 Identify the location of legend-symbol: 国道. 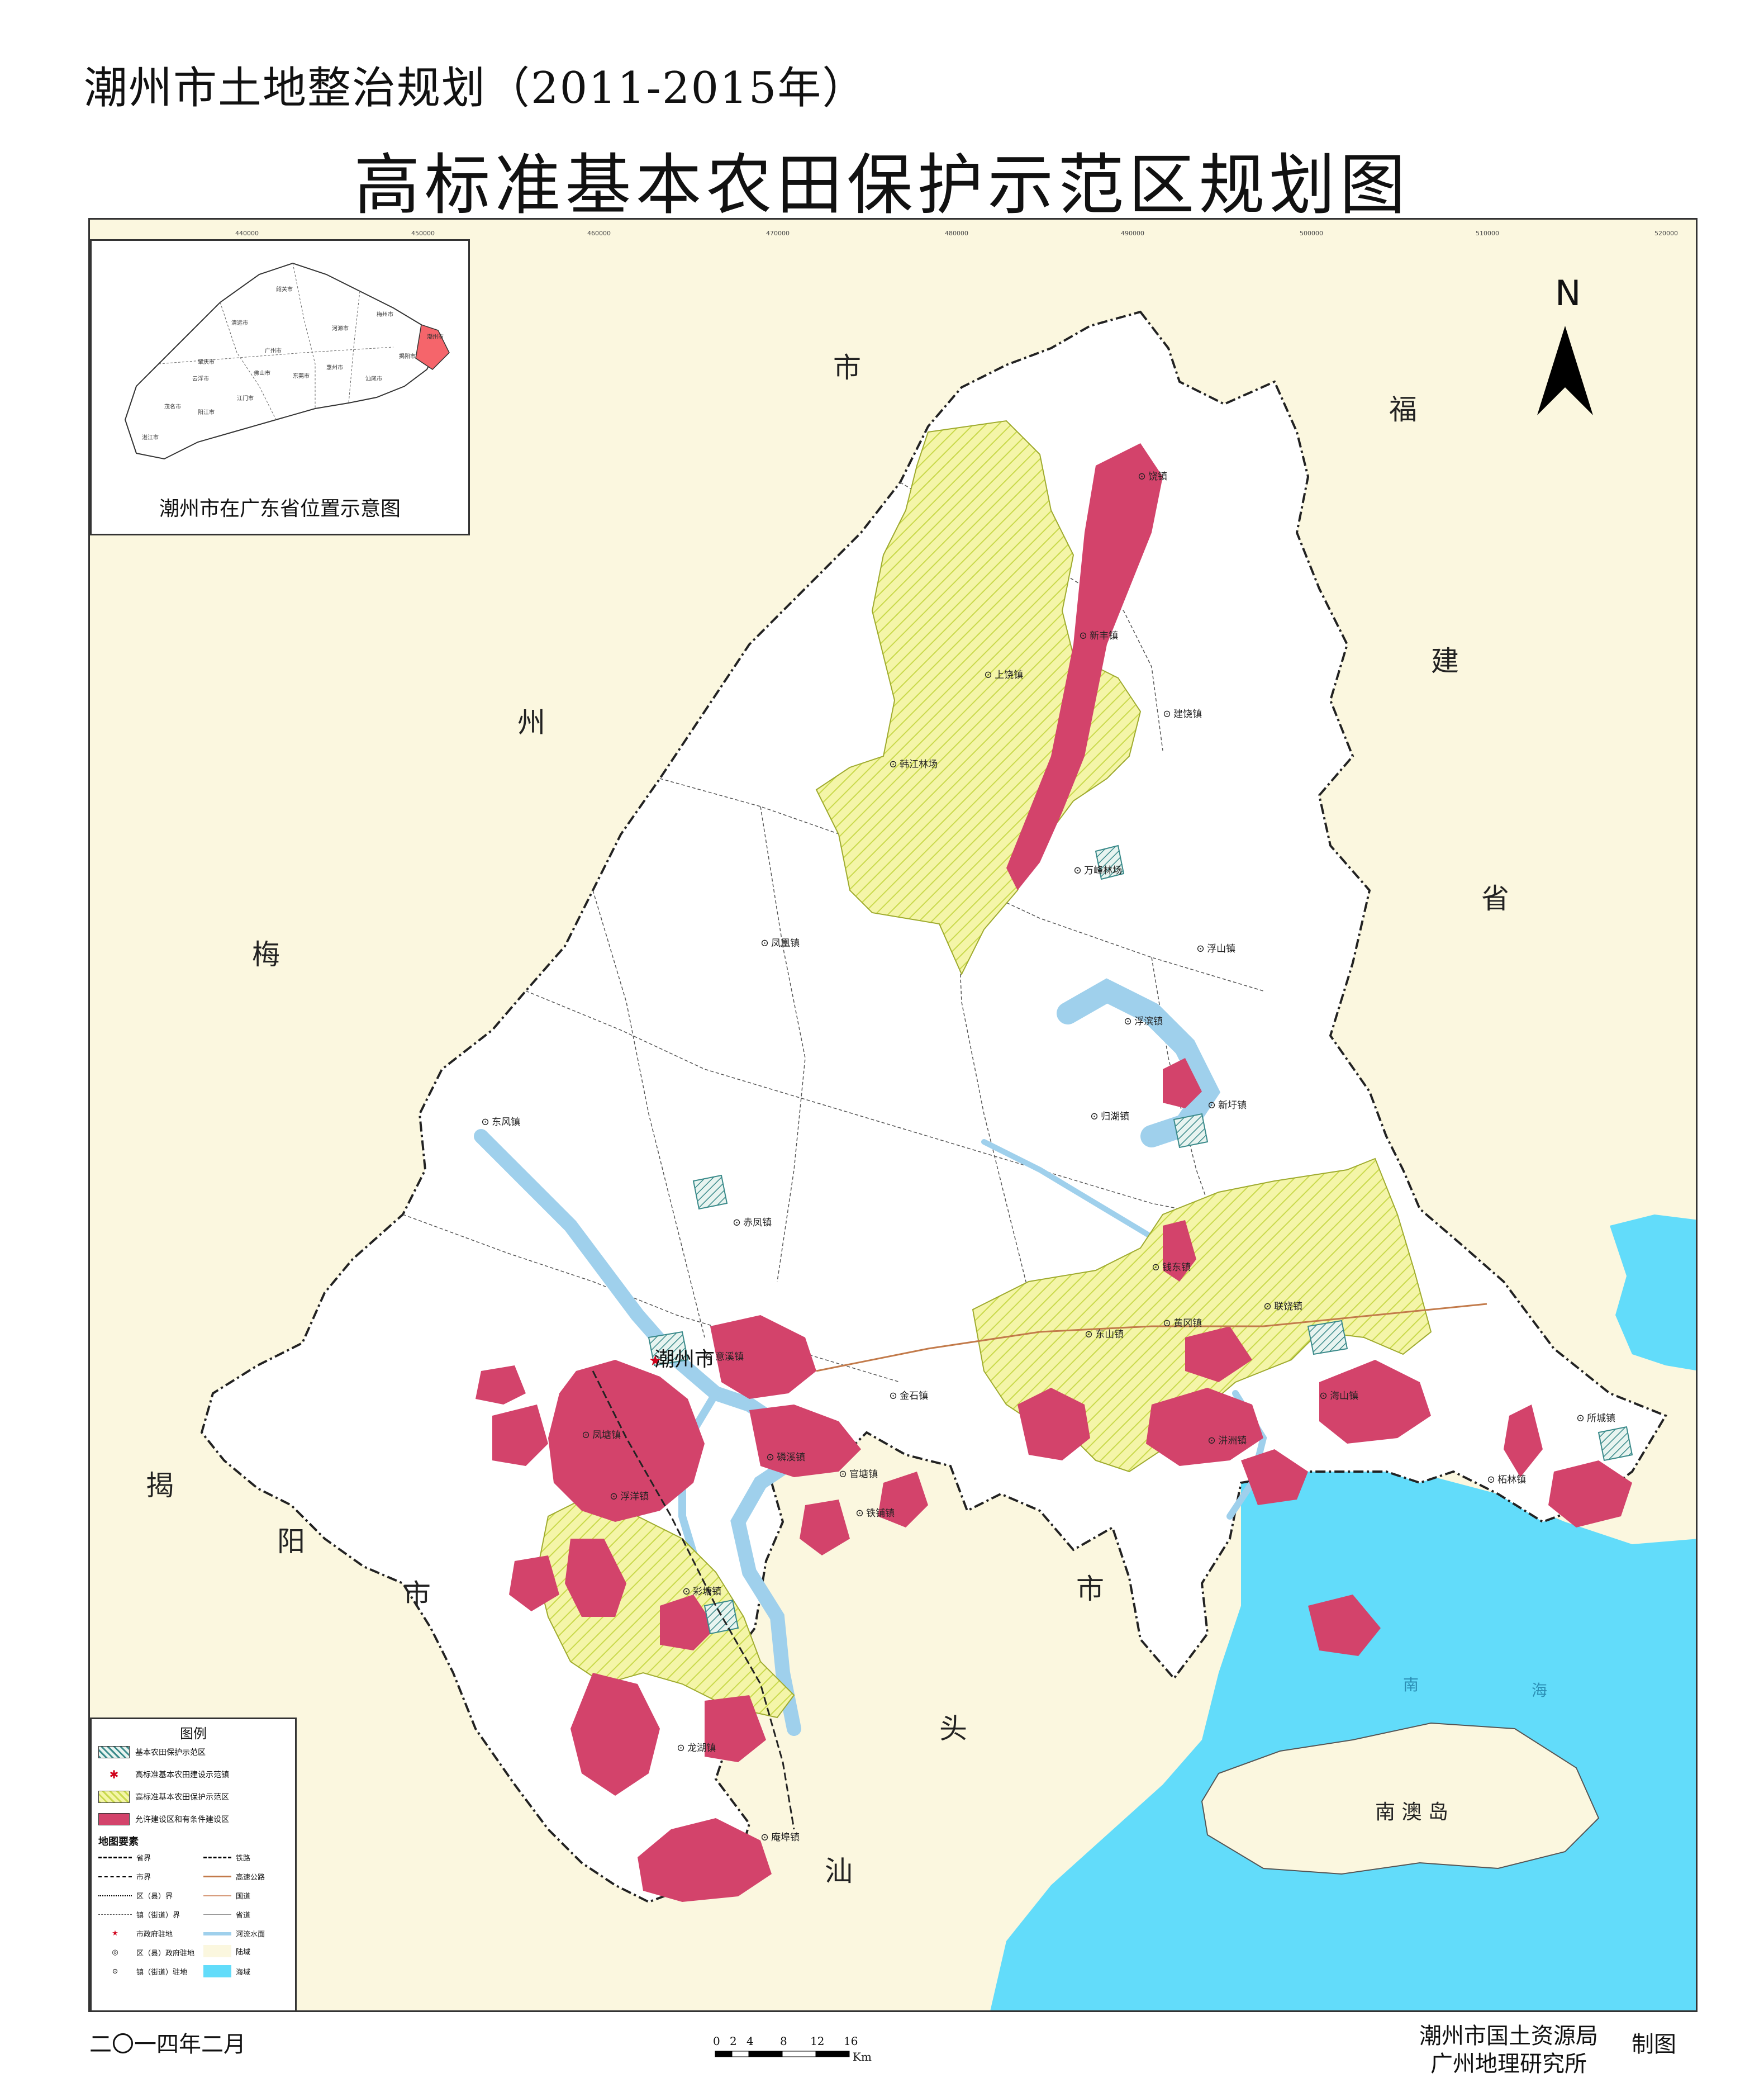
(226, 1895).